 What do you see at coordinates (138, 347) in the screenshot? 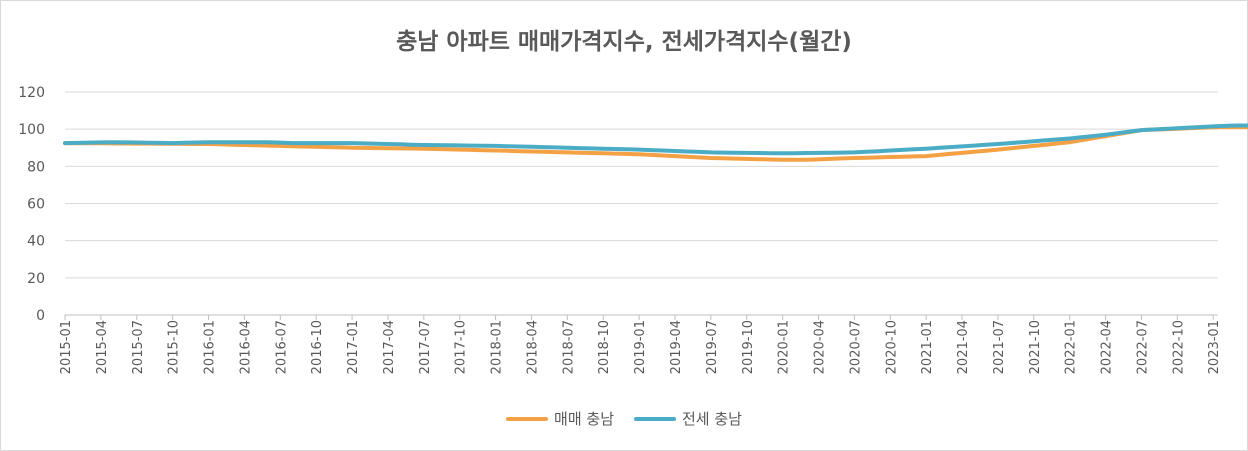
I see `x-tick-label: 2015-07` at bounding box center [138, 347].